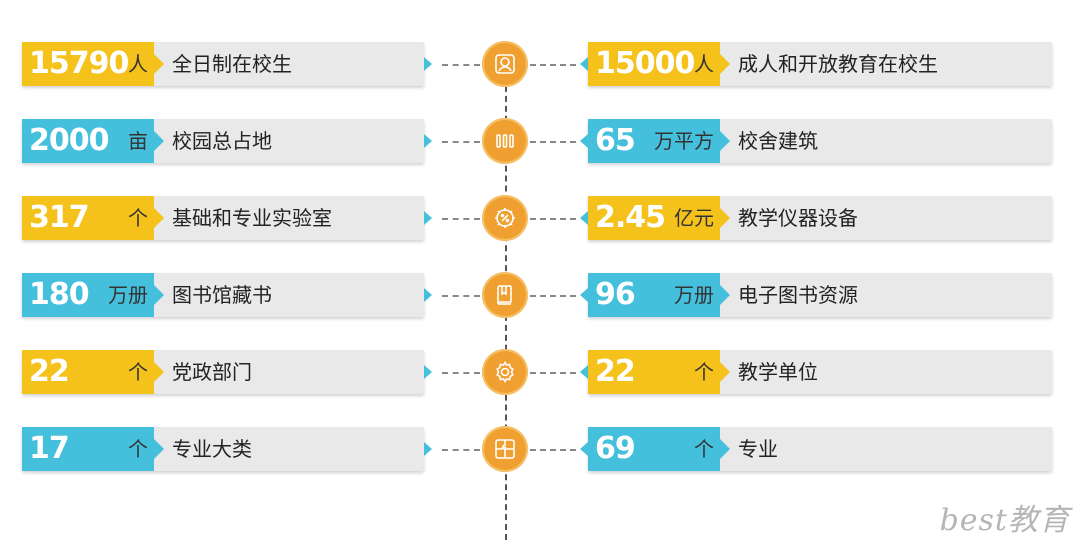 This screenshot has height=545, width=1080. What do you see at coordinates (820, 449) in the screenshot?
I see `stat-card-right: 69 个专业` at bounding box center [820, 449].